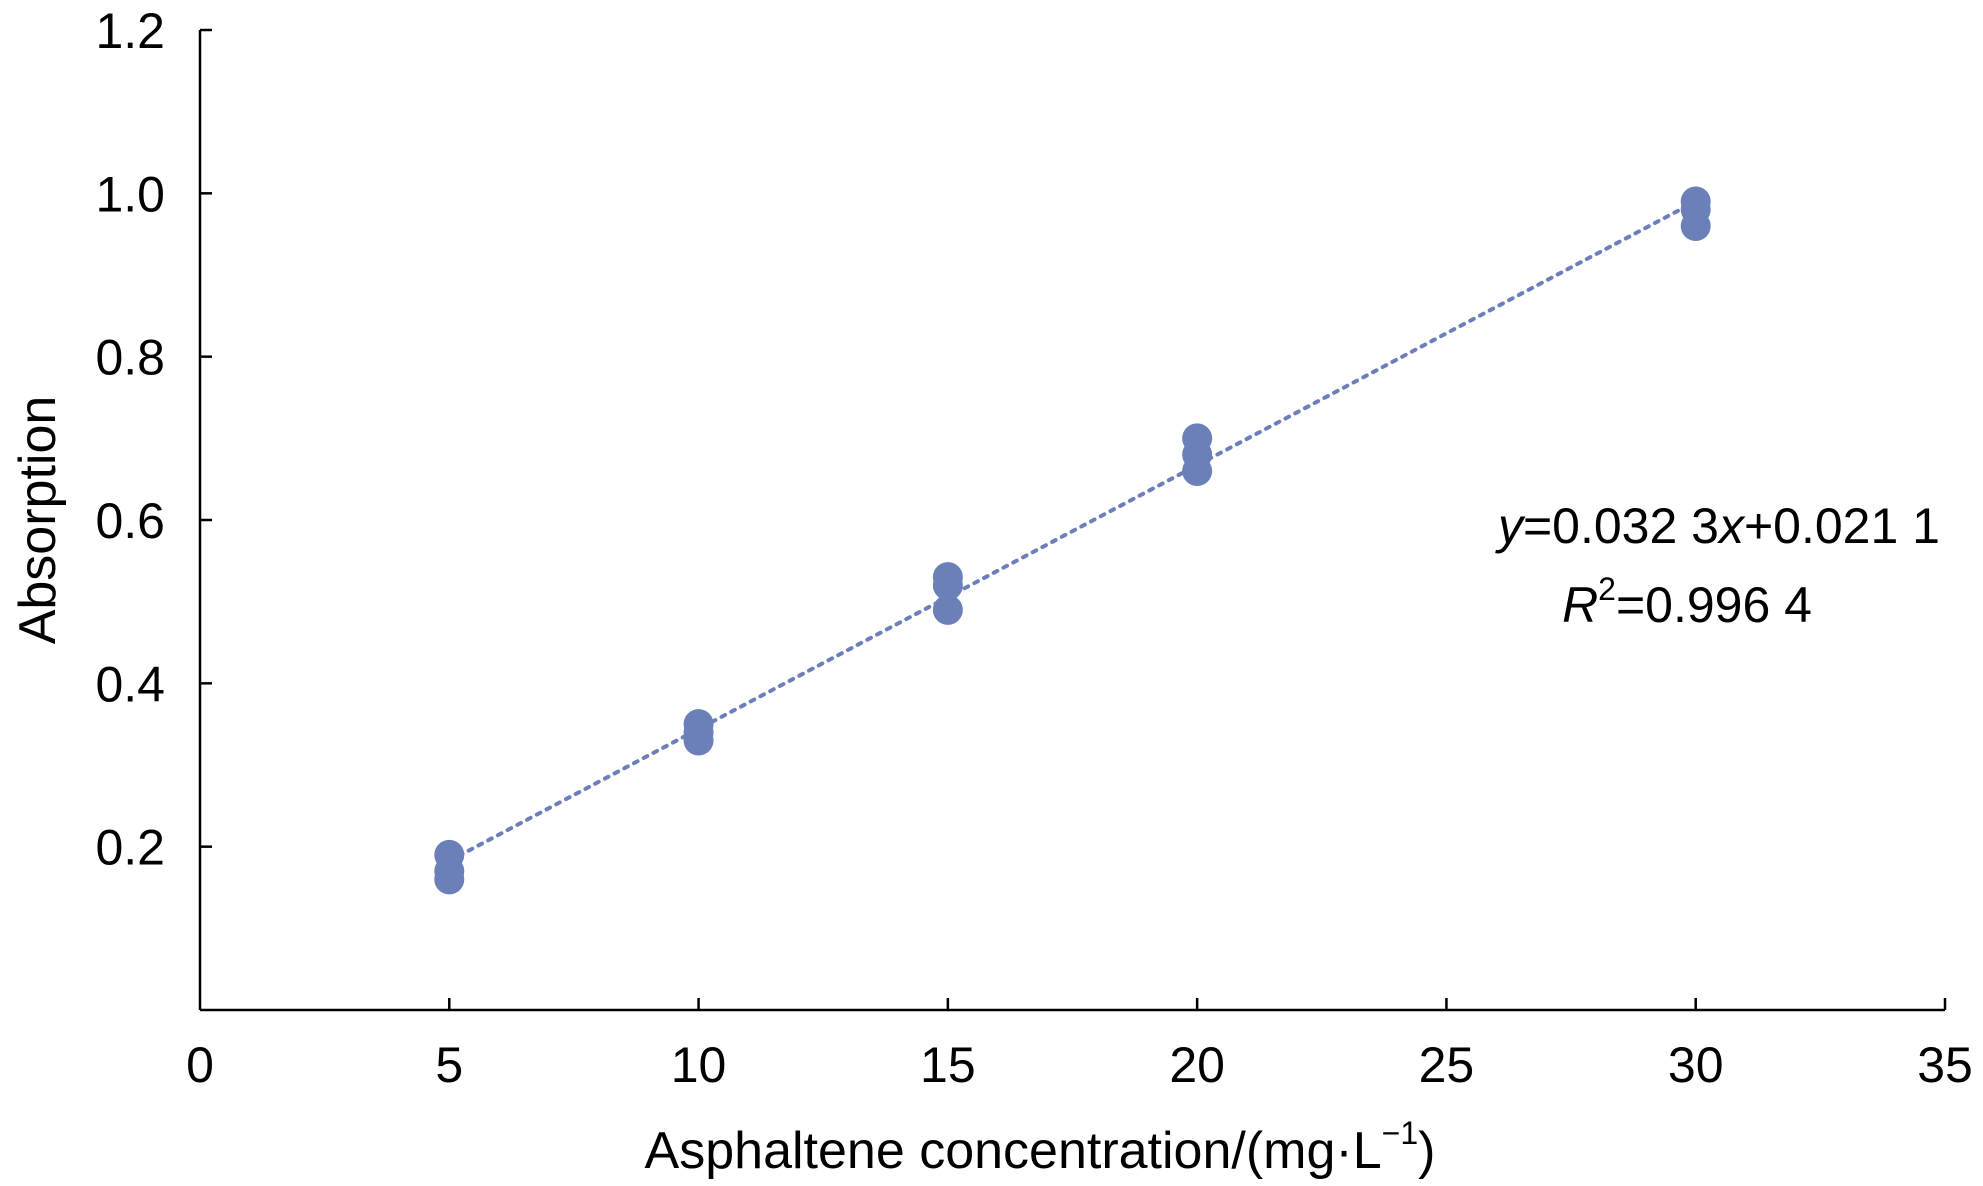 Image resolution: width=1983 pixels, height=1186 pixels. Describe the element at coordinates (200, 1065) in the screenshot. I see `x-tick-label: 0` at that location.